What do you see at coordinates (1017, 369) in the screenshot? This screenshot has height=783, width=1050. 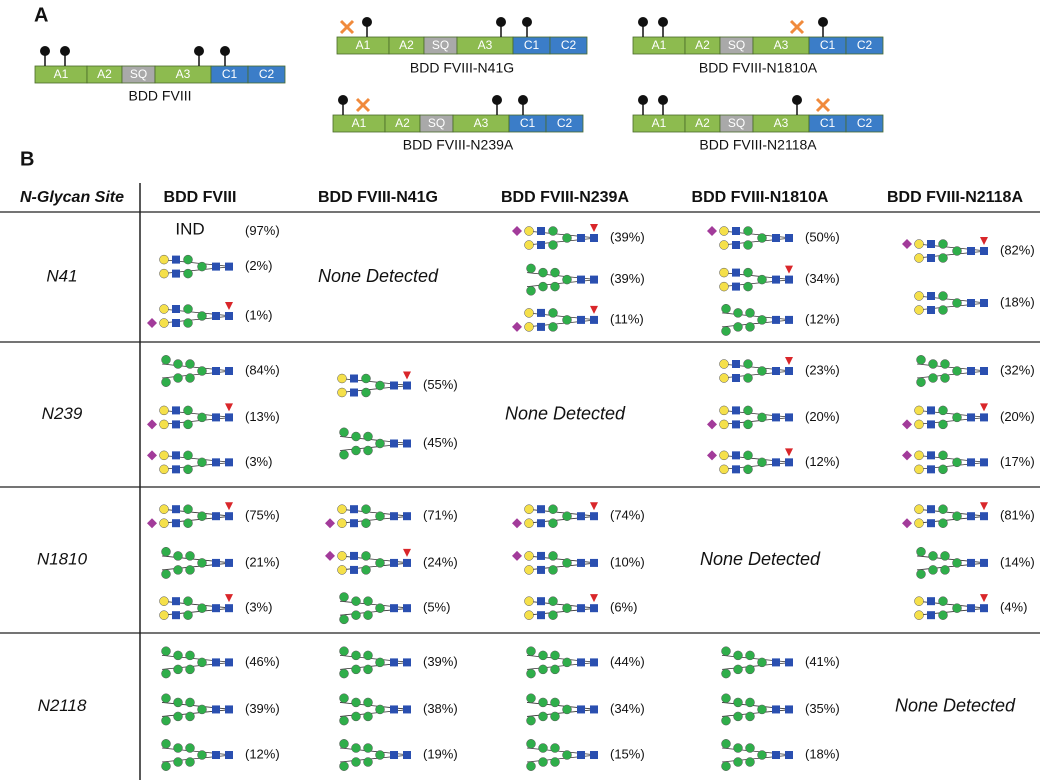 I see `percentage: (32%)` at bounding box center [1017, 369].